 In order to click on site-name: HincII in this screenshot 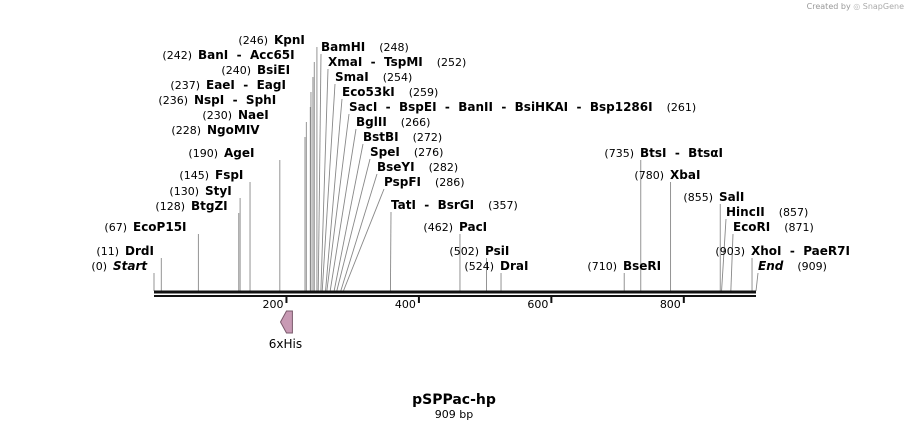, I will do `click(745, 212)`.